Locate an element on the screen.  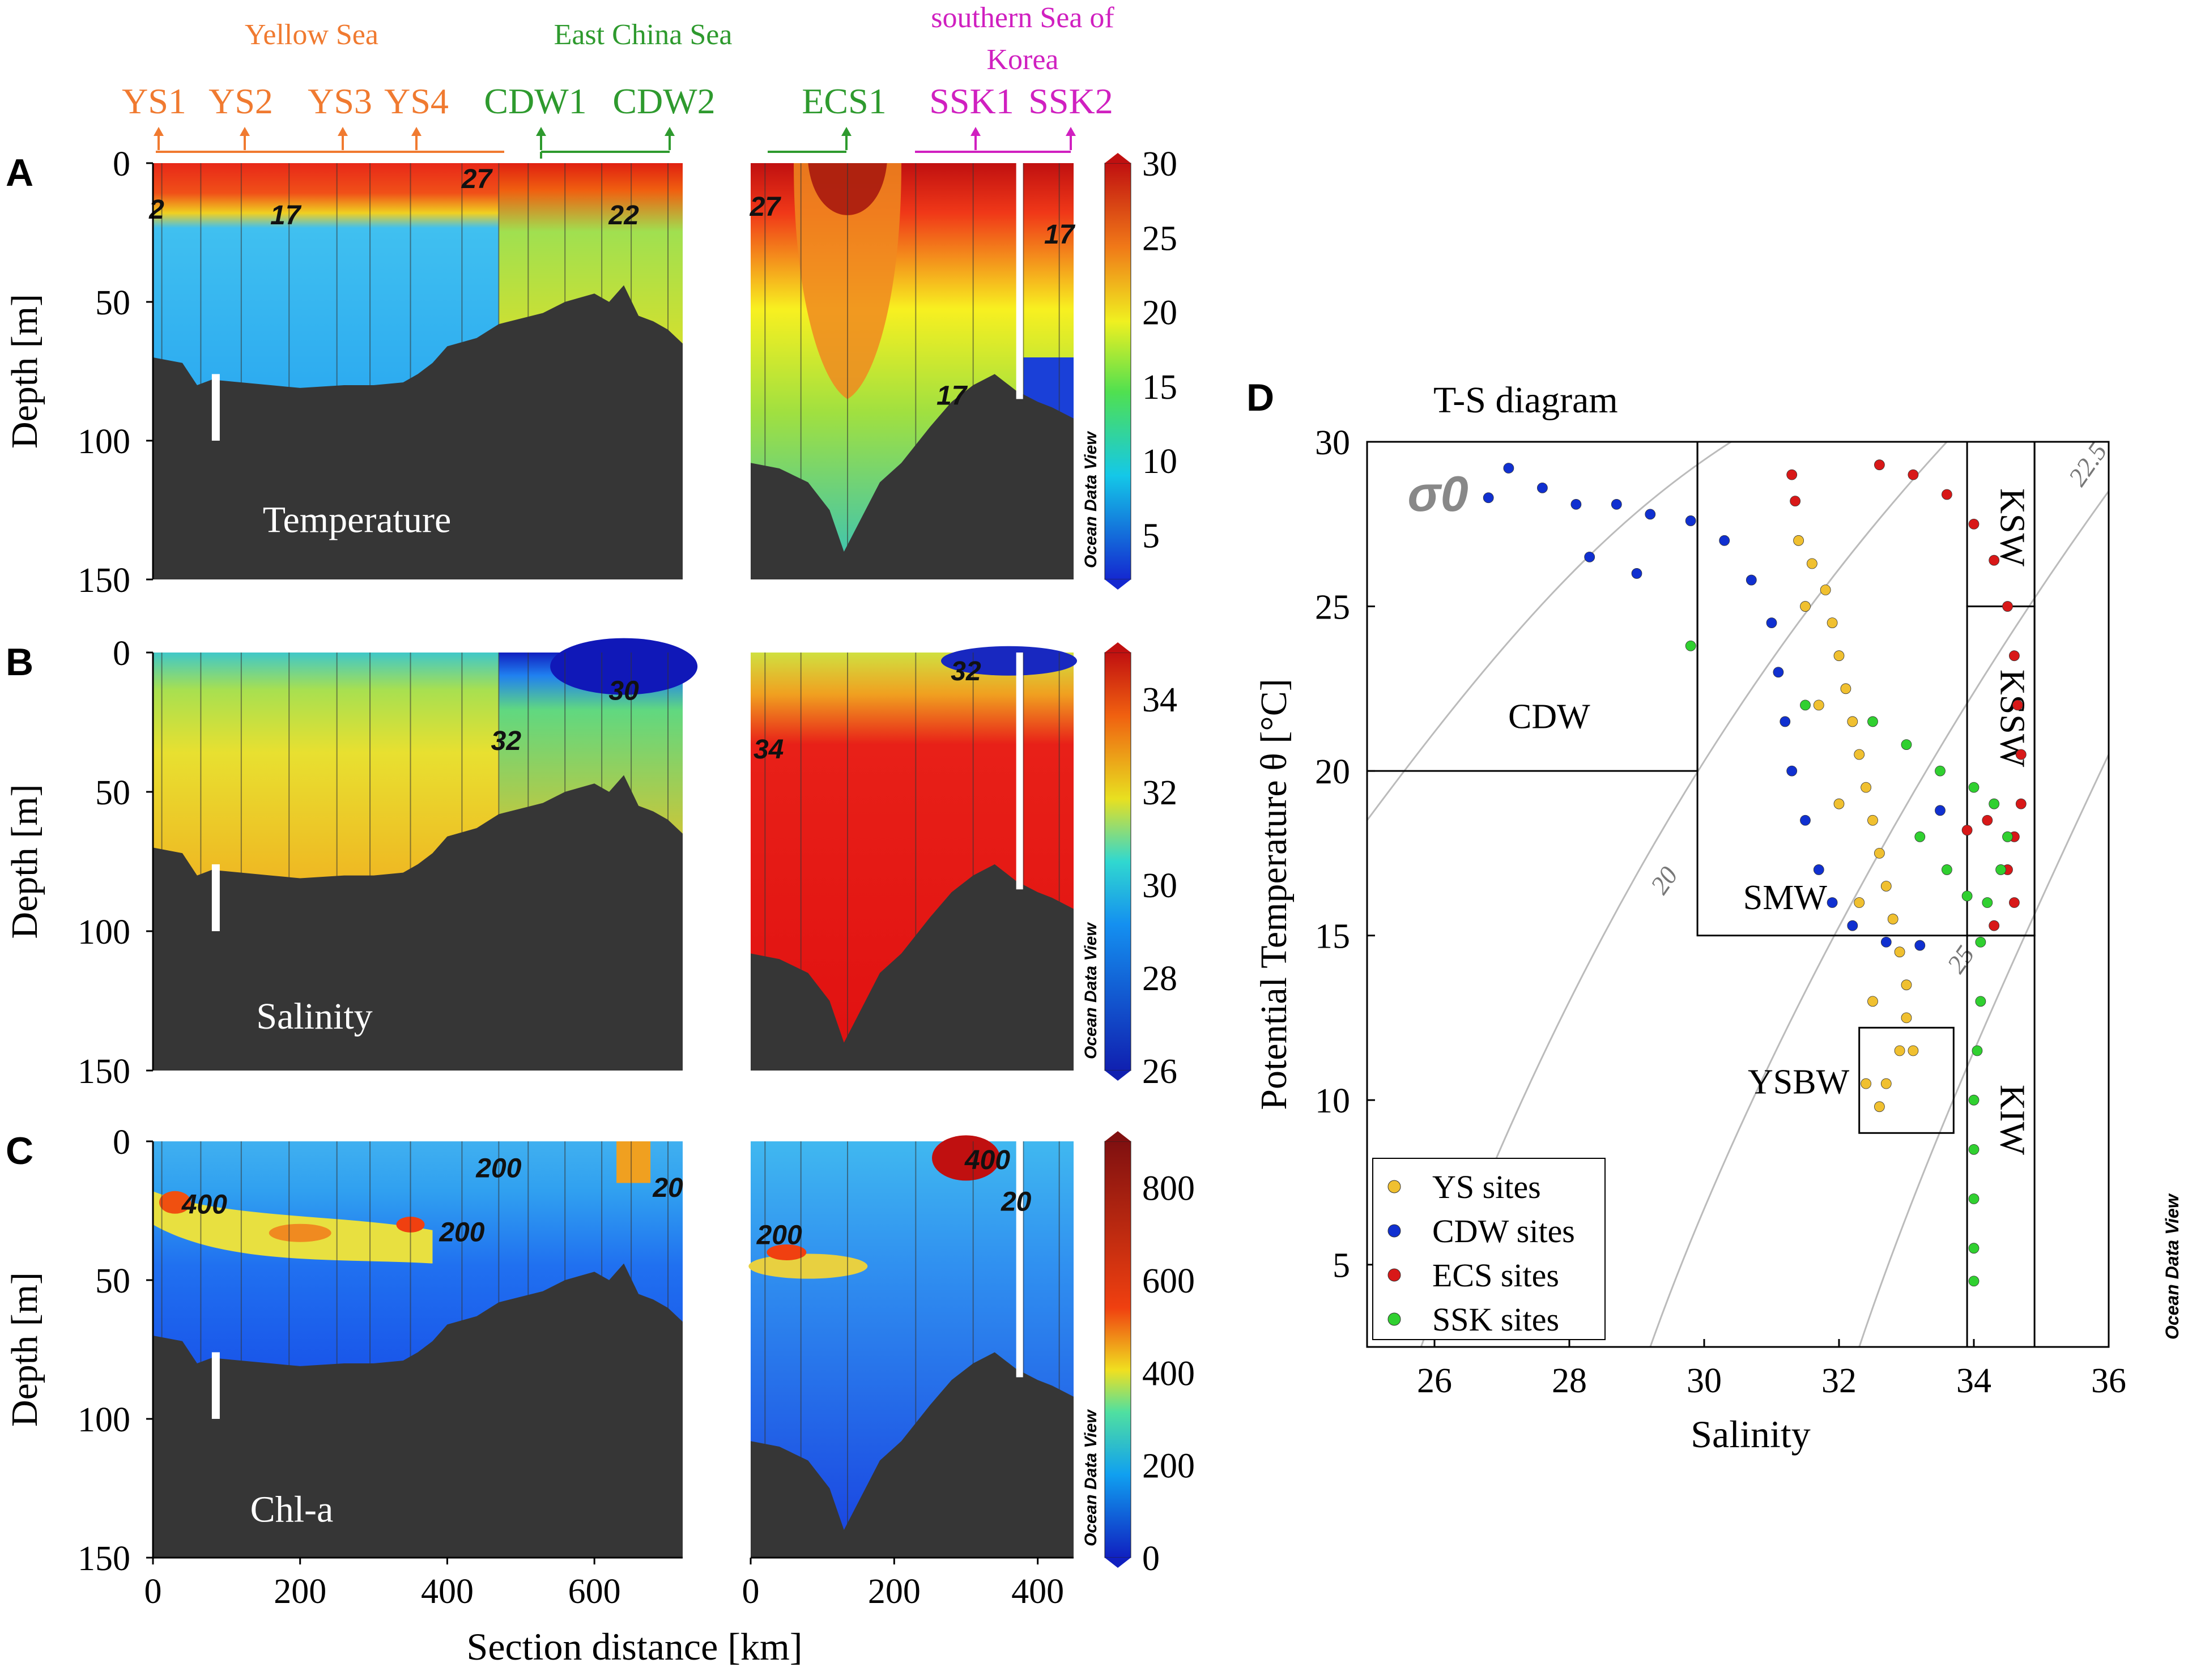
contour-label: 34 is located at coordinates (769, 750).